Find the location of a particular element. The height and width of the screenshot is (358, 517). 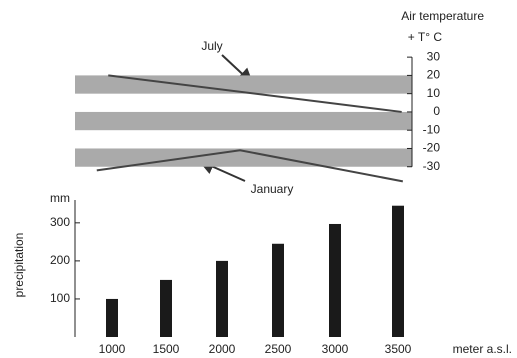

x-tick-label: 3000 is located at coordinates (335, 349).